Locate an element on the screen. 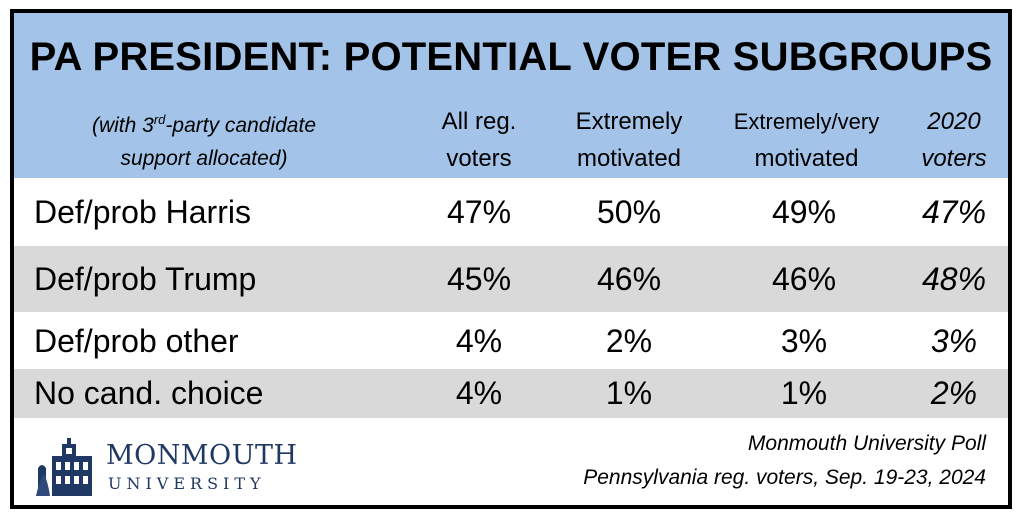 The image size is (1024, 519). table-row: No cand. choice 4% 1% 1% 2% is located at coordinates (511, 393).